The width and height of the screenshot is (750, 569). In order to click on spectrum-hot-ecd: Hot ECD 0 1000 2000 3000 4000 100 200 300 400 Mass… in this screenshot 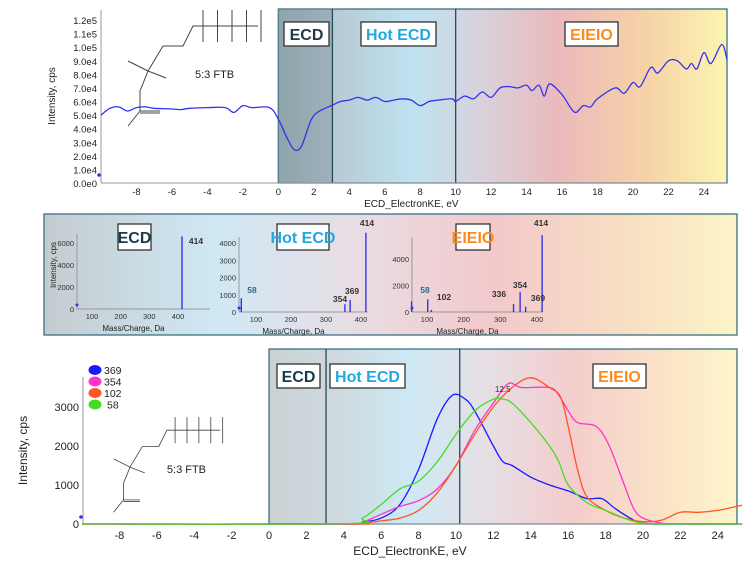, I will do `click(296, 277)`.